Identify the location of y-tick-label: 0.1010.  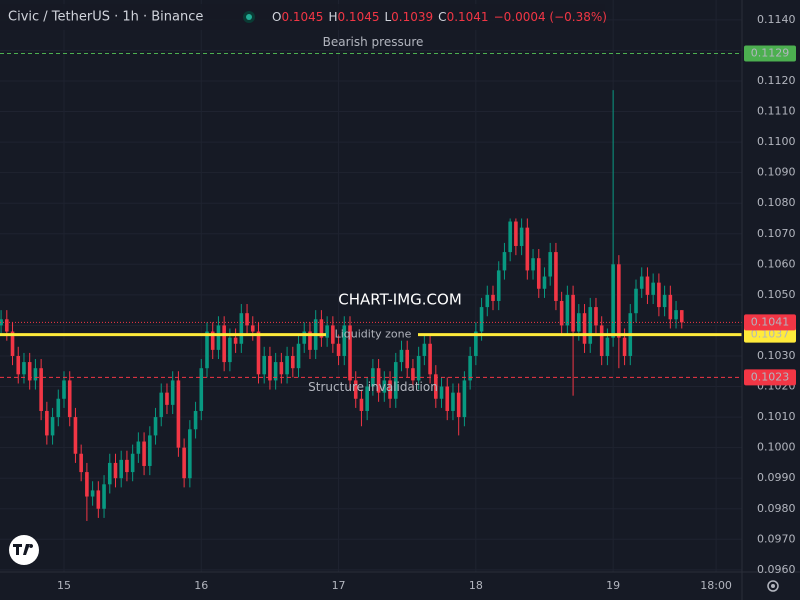
(776, 416).